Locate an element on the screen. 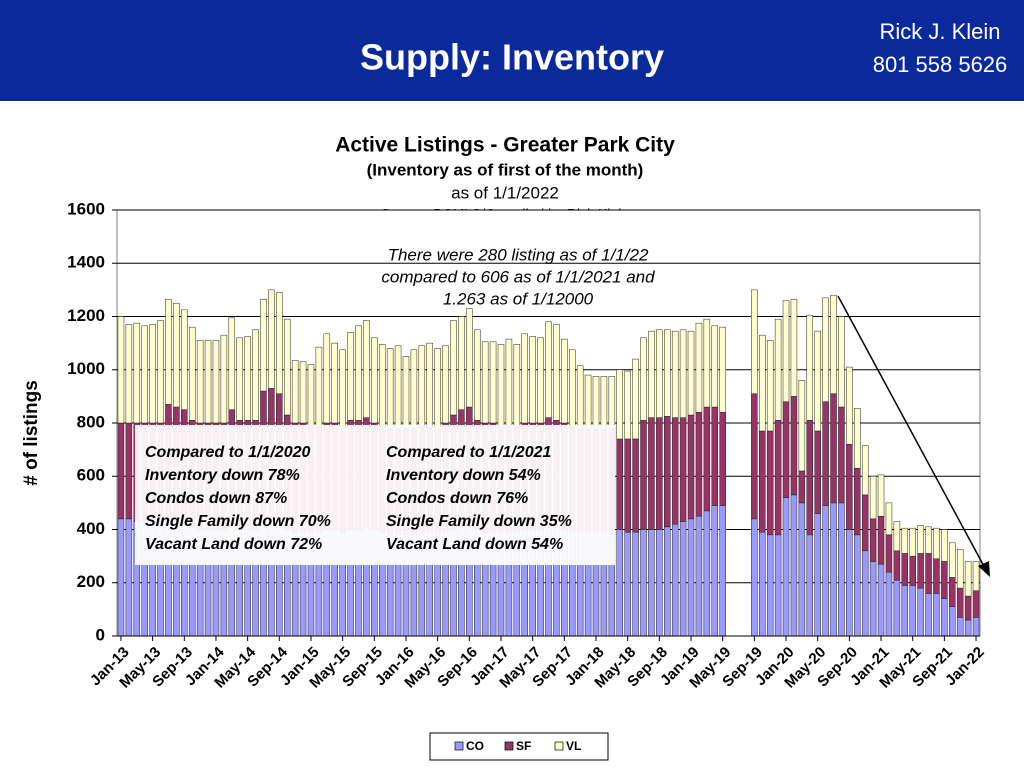 The width and height of the screenshot is (1024, 768). comparison-text: Compared to 1/1/2021 is located at coordinates (469, 452).